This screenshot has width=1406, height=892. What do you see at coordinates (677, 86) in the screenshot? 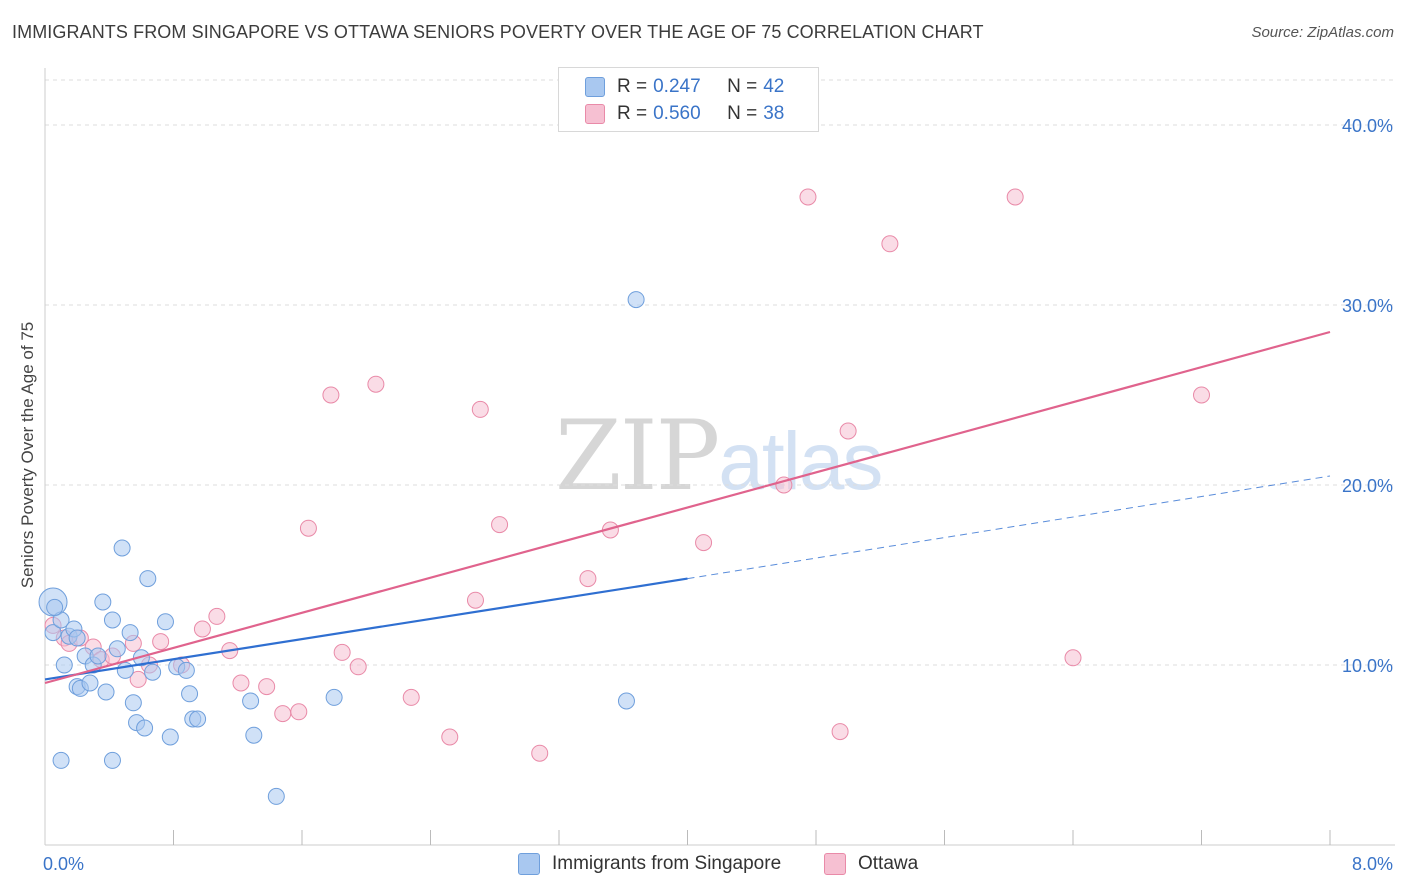
I see `legend-r-value: 0.247` at bounding box center [677, 86].